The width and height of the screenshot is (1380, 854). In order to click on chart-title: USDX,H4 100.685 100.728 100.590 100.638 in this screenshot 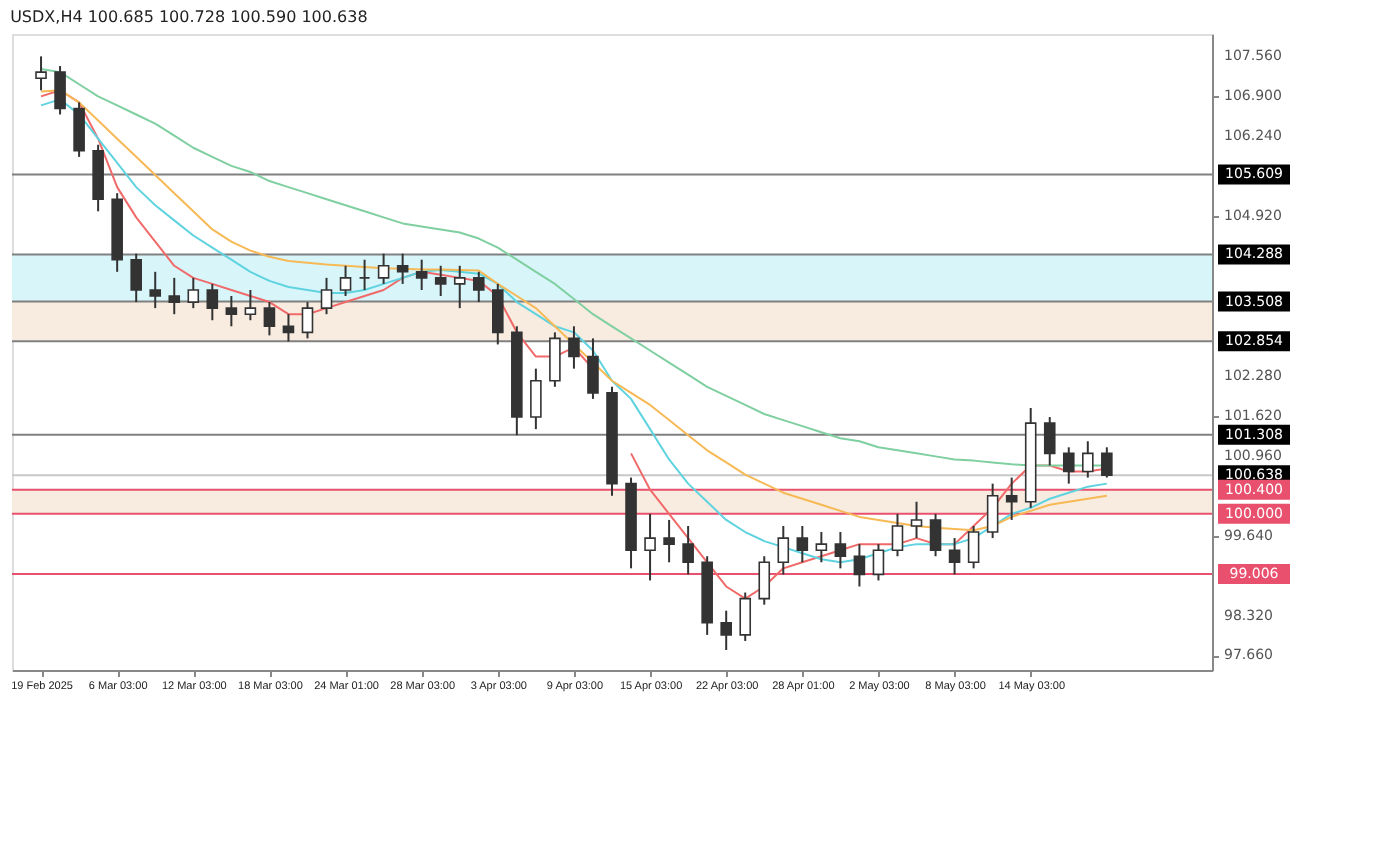, I will do `click(189, 17)`.